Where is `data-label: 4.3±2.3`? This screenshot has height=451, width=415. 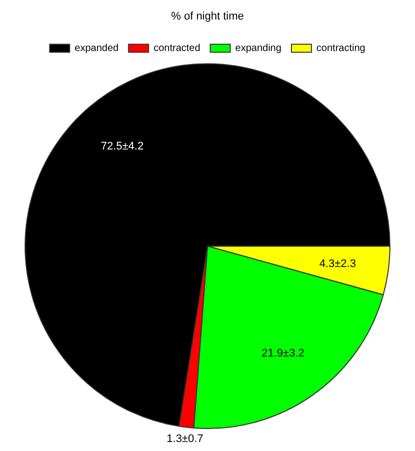
data-label: 4.3±2.3 is located at coordinates (337, 264).